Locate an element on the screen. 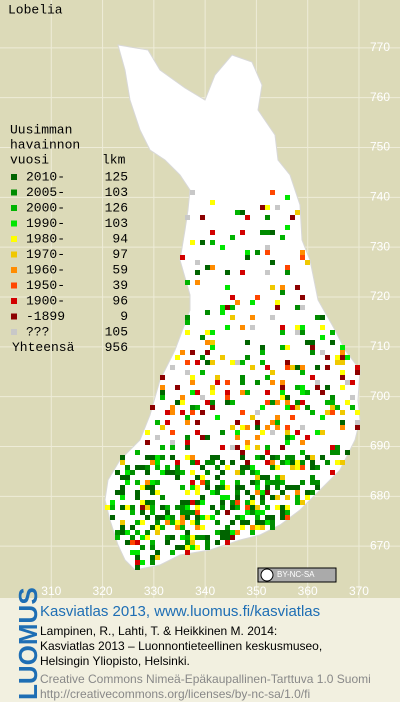 Image resolution: width=400 pixels, height=707 pixels. legend-label: 2005- is located at coordinates (45, 192).